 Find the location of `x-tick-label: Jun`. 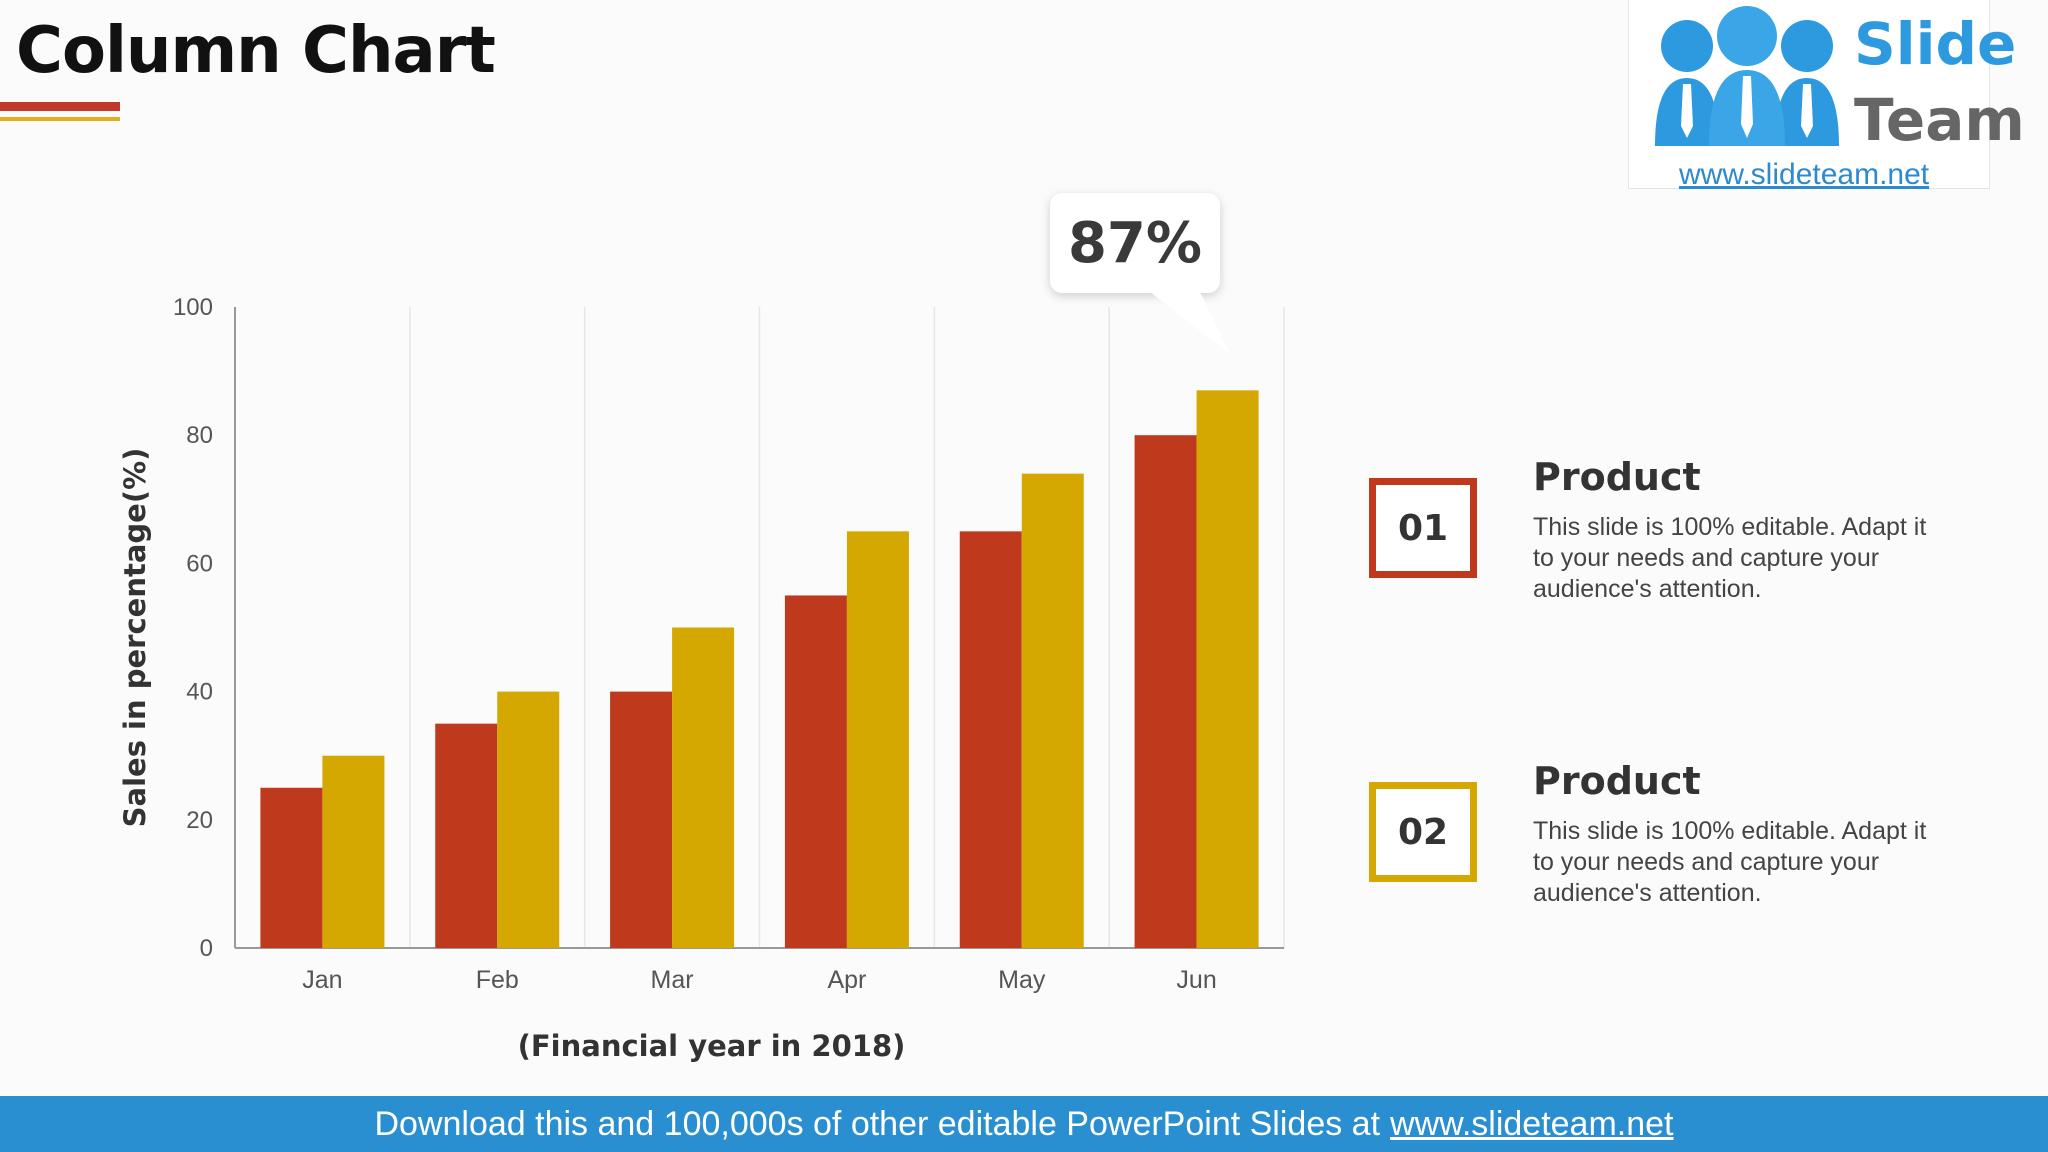

x-tick-label: Jun is located at coordinates (1196, 980).